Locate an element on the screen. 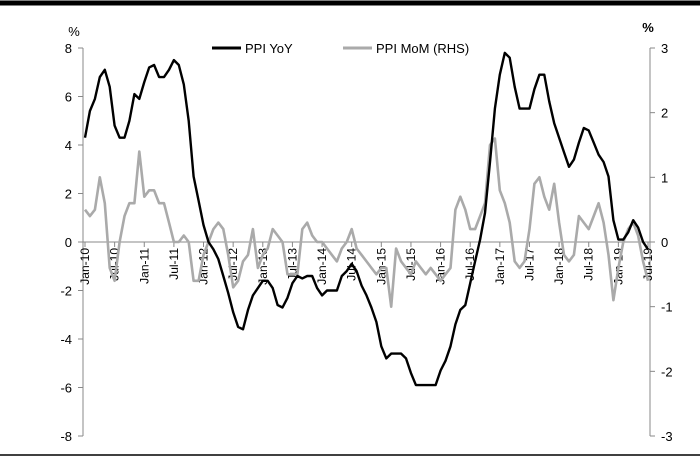 Image resolution: width=700 pixels, height=460 pixels. right-y-tick-label: 3 is located at coordinates (664, 48).